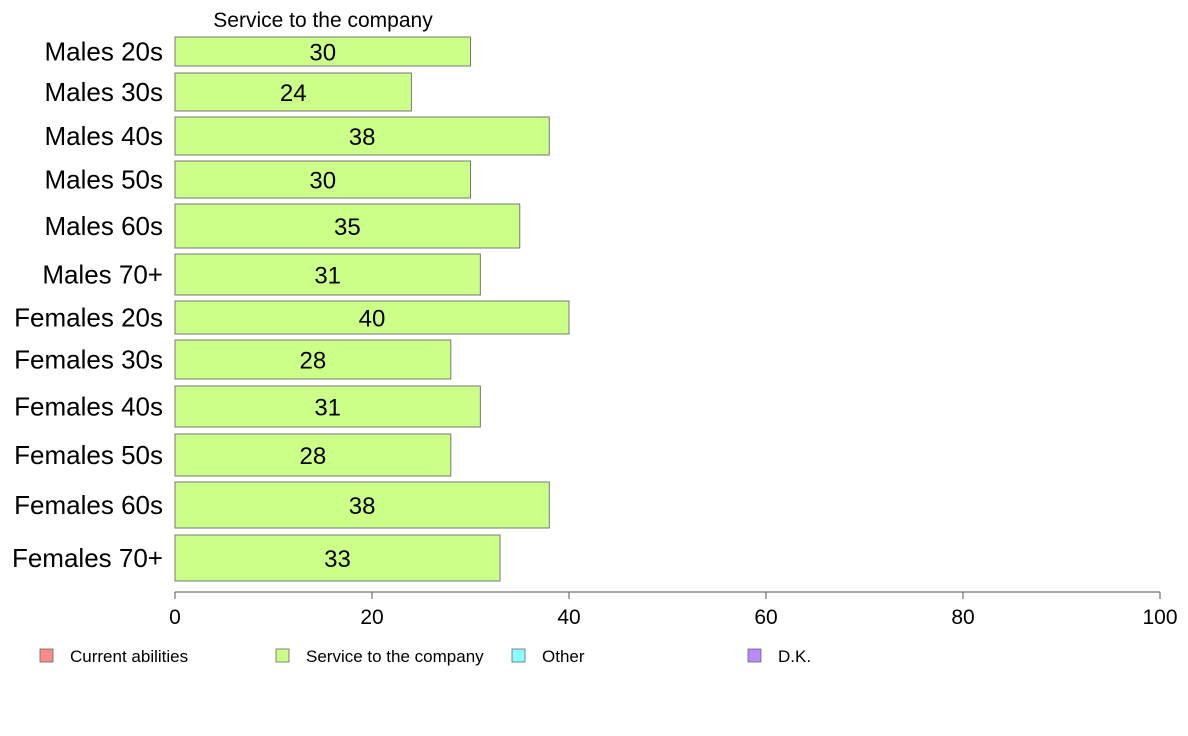 This screenshot has height=736, width=1188. Describe the element at coordinates (371, 617) in the screenshot. I see `x-tick-label: 20` at that location.